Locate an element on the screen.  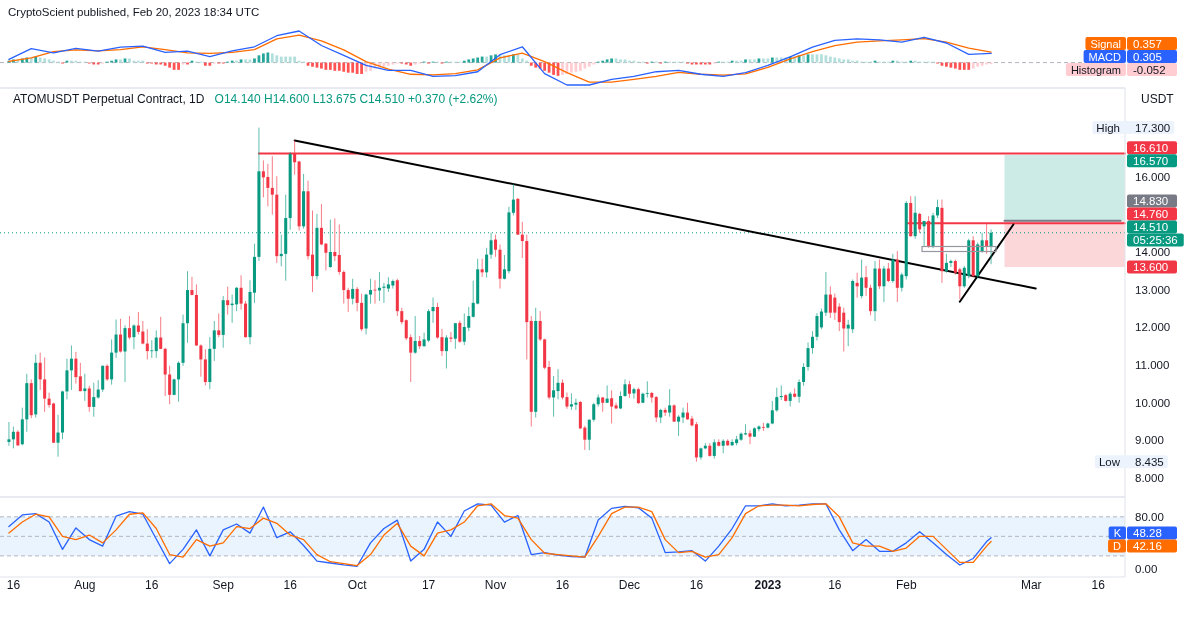
legend-label: MACD is located at coordinates (1105, 56).